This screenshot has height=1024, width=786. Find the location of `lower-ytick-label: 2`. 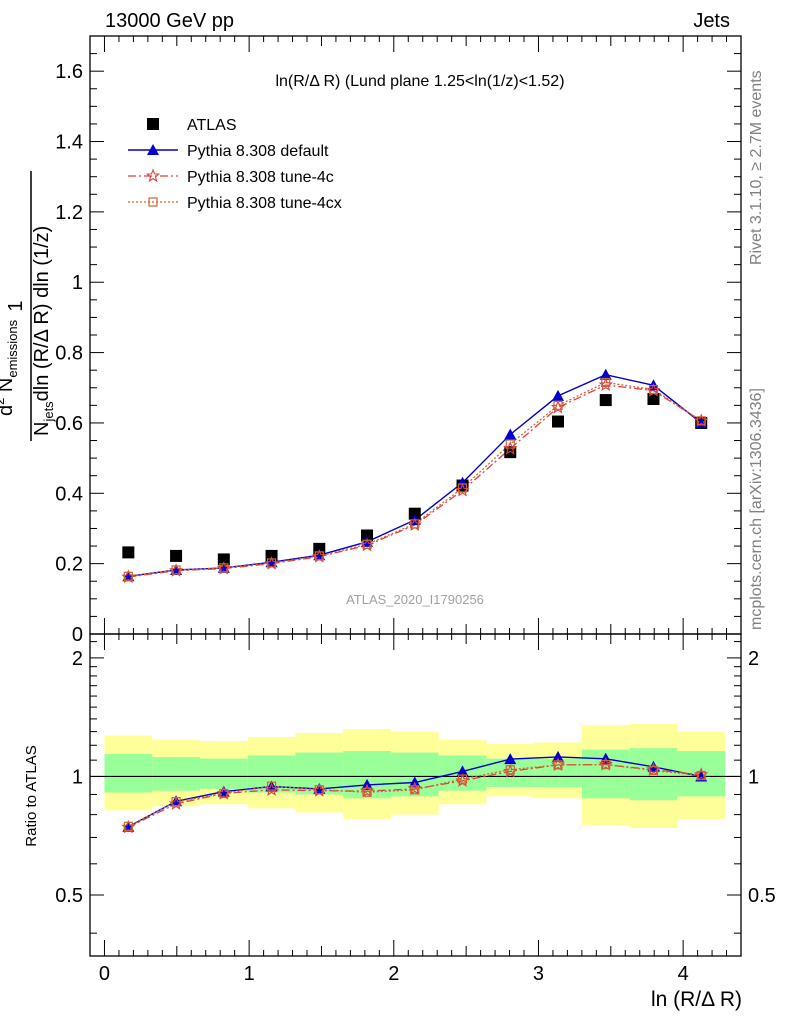

lower-ytick-label: 2 is located at coordinates (77, 659).